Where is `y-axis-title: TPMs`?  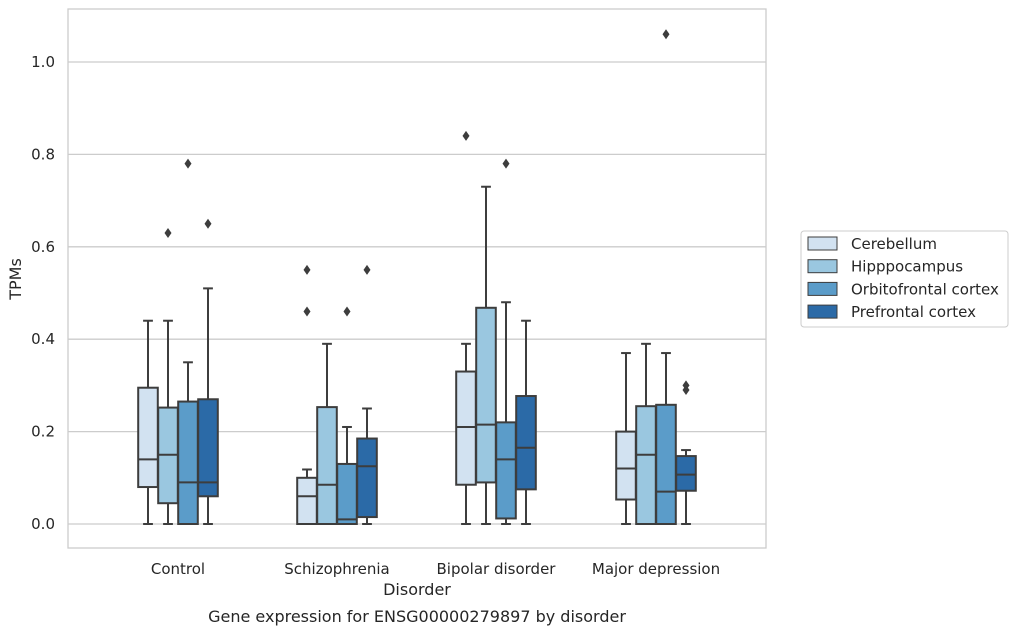
y-axis-title: TPMs is located at coordinates (15, 279).